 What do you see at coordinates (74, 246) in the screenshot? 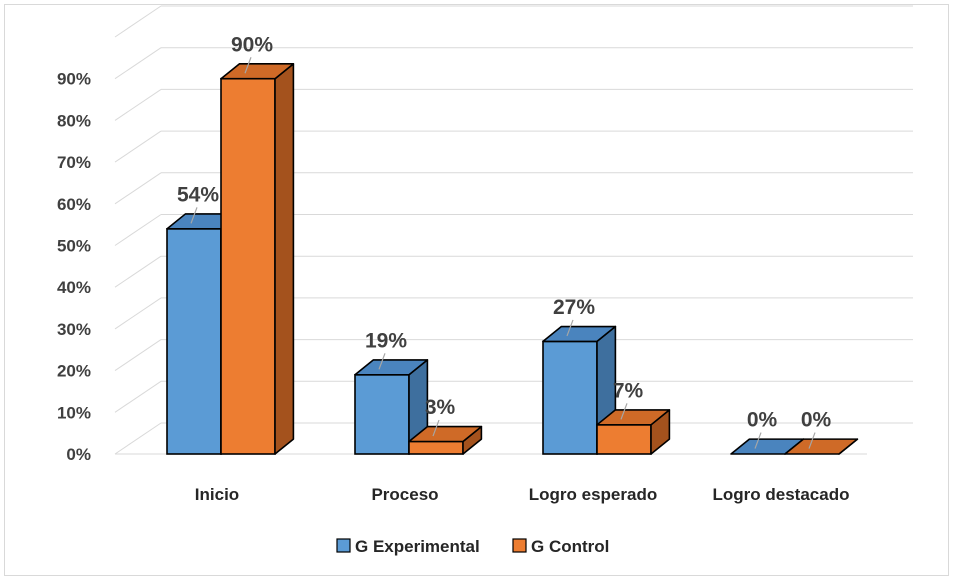
I see `y-tick-label: 50%` at bounding box center [74, 246].